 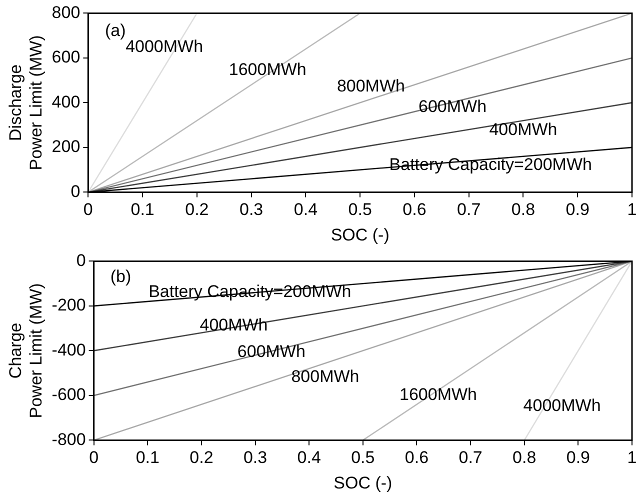 I want to click on x-tick-label: 0, so click(x=94, y=458).